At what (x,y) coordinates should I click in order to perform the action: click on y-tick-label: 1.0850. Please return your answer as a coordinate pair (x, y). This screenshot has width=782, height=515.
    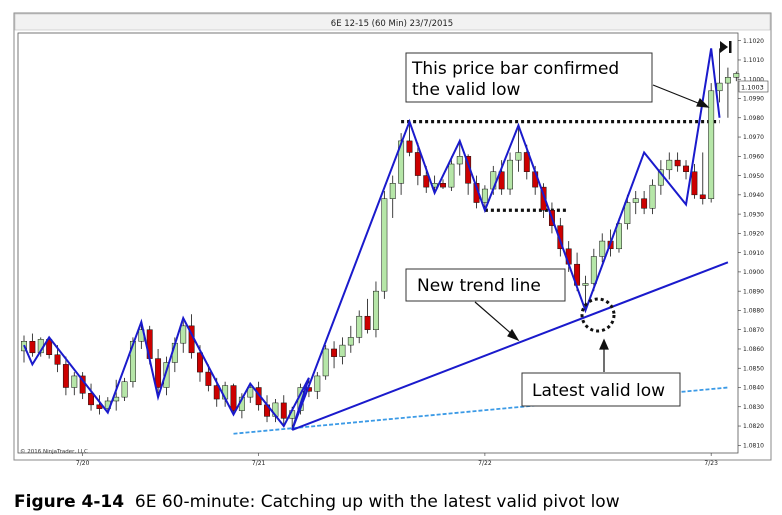
    Looking at the image, I should click on (753, 368).